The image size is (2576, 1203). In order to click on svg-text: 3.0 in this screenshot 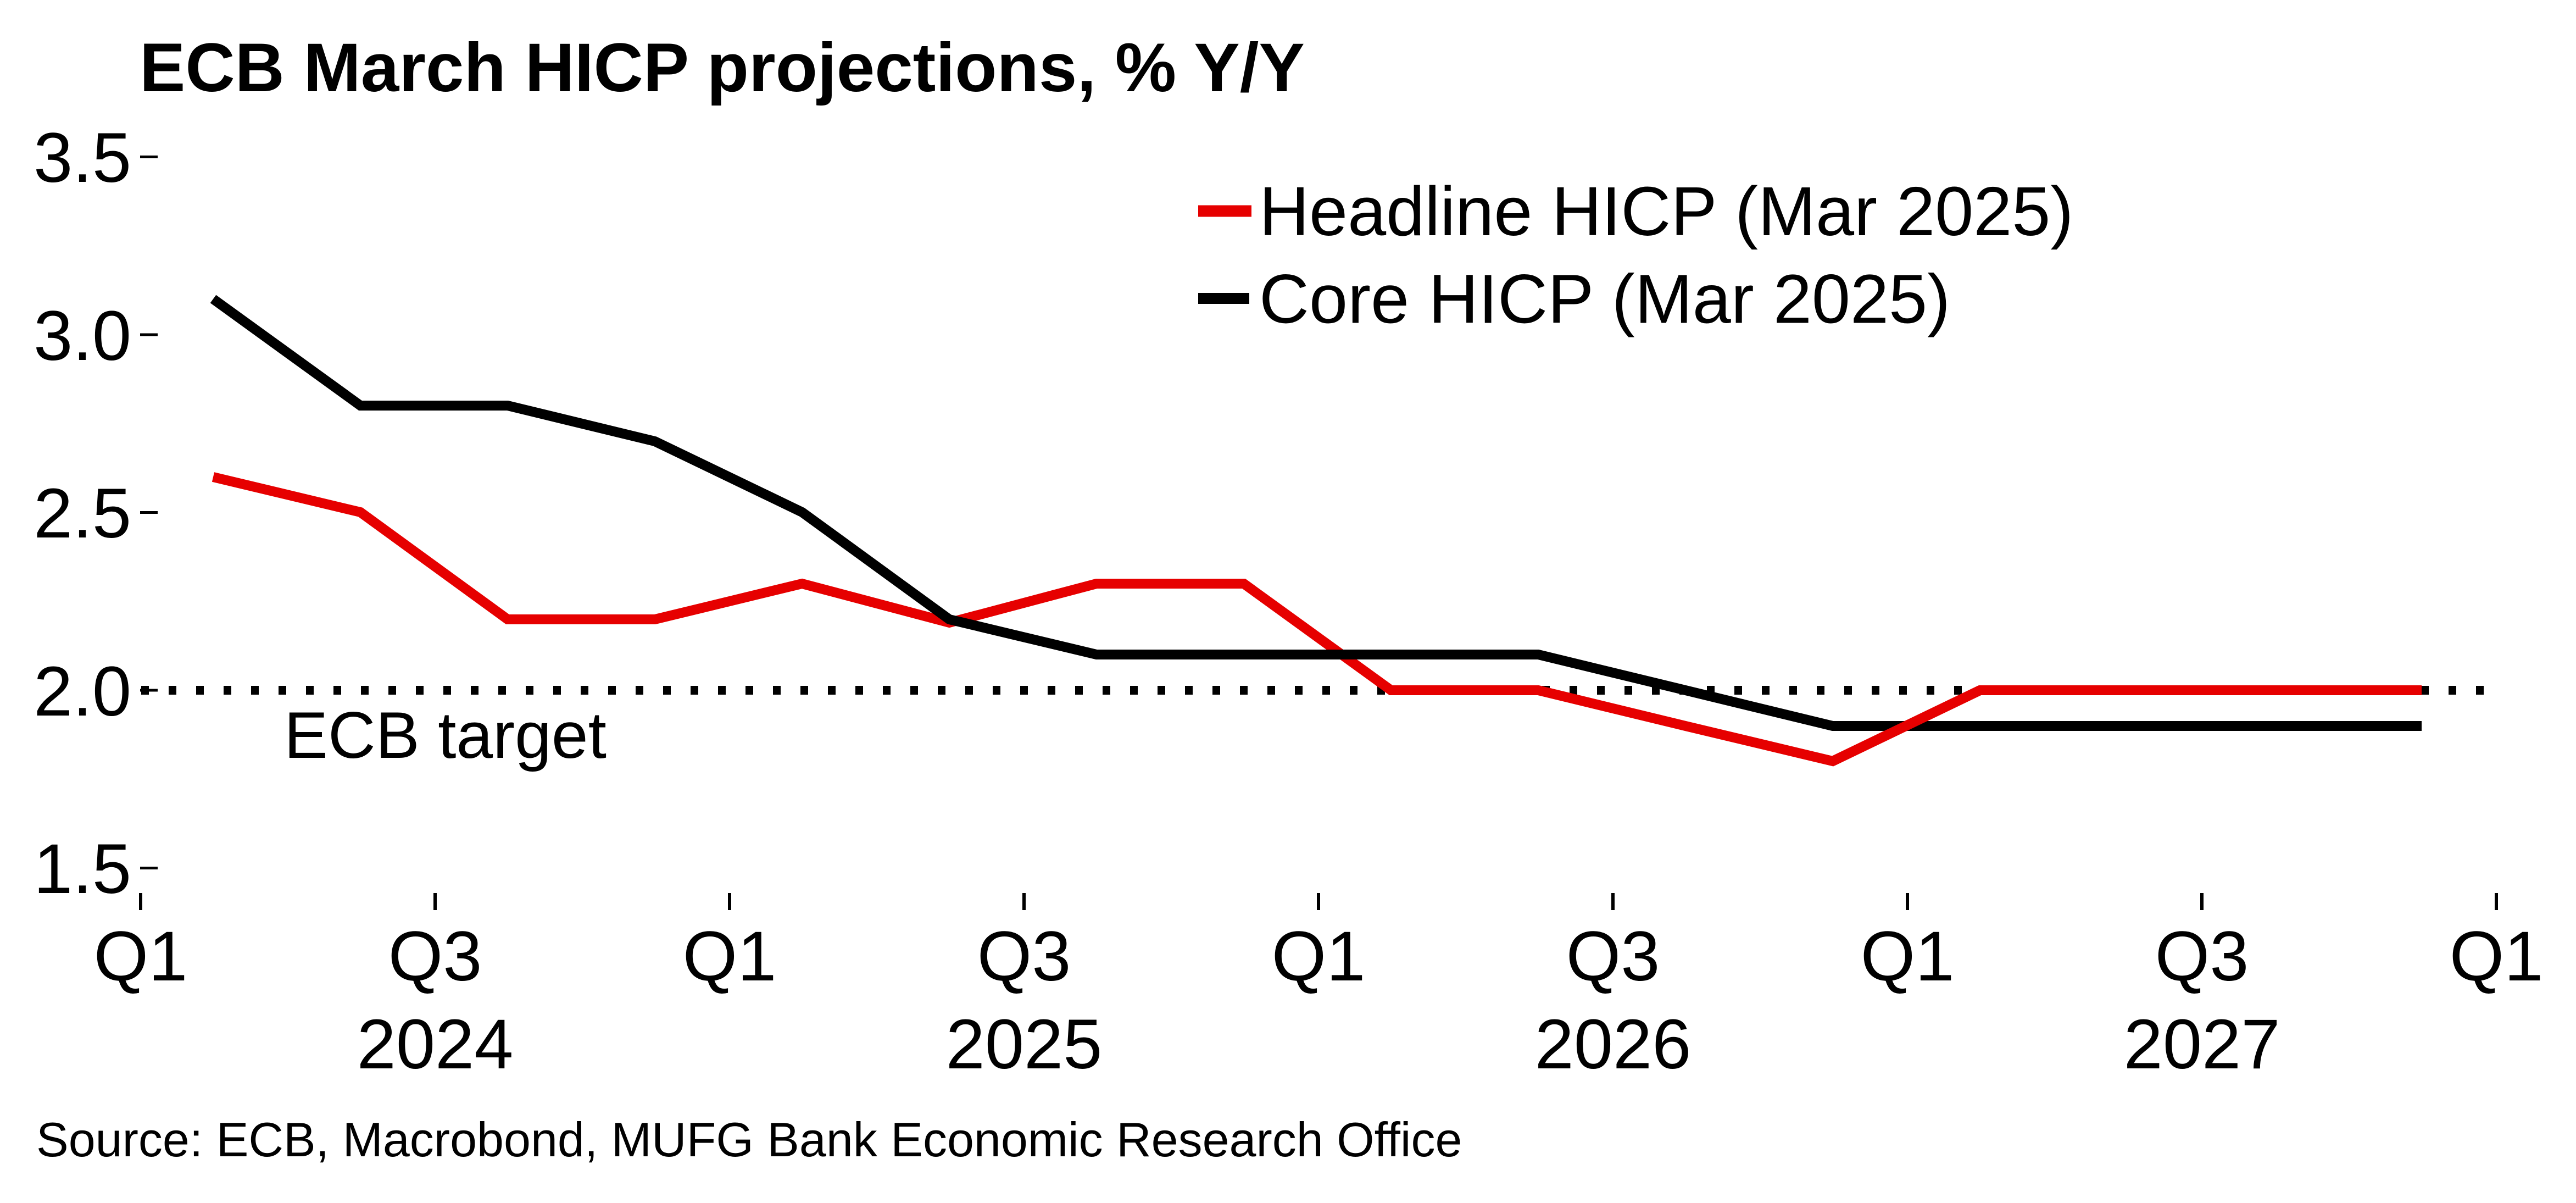, I will do `click(82, 336)`.